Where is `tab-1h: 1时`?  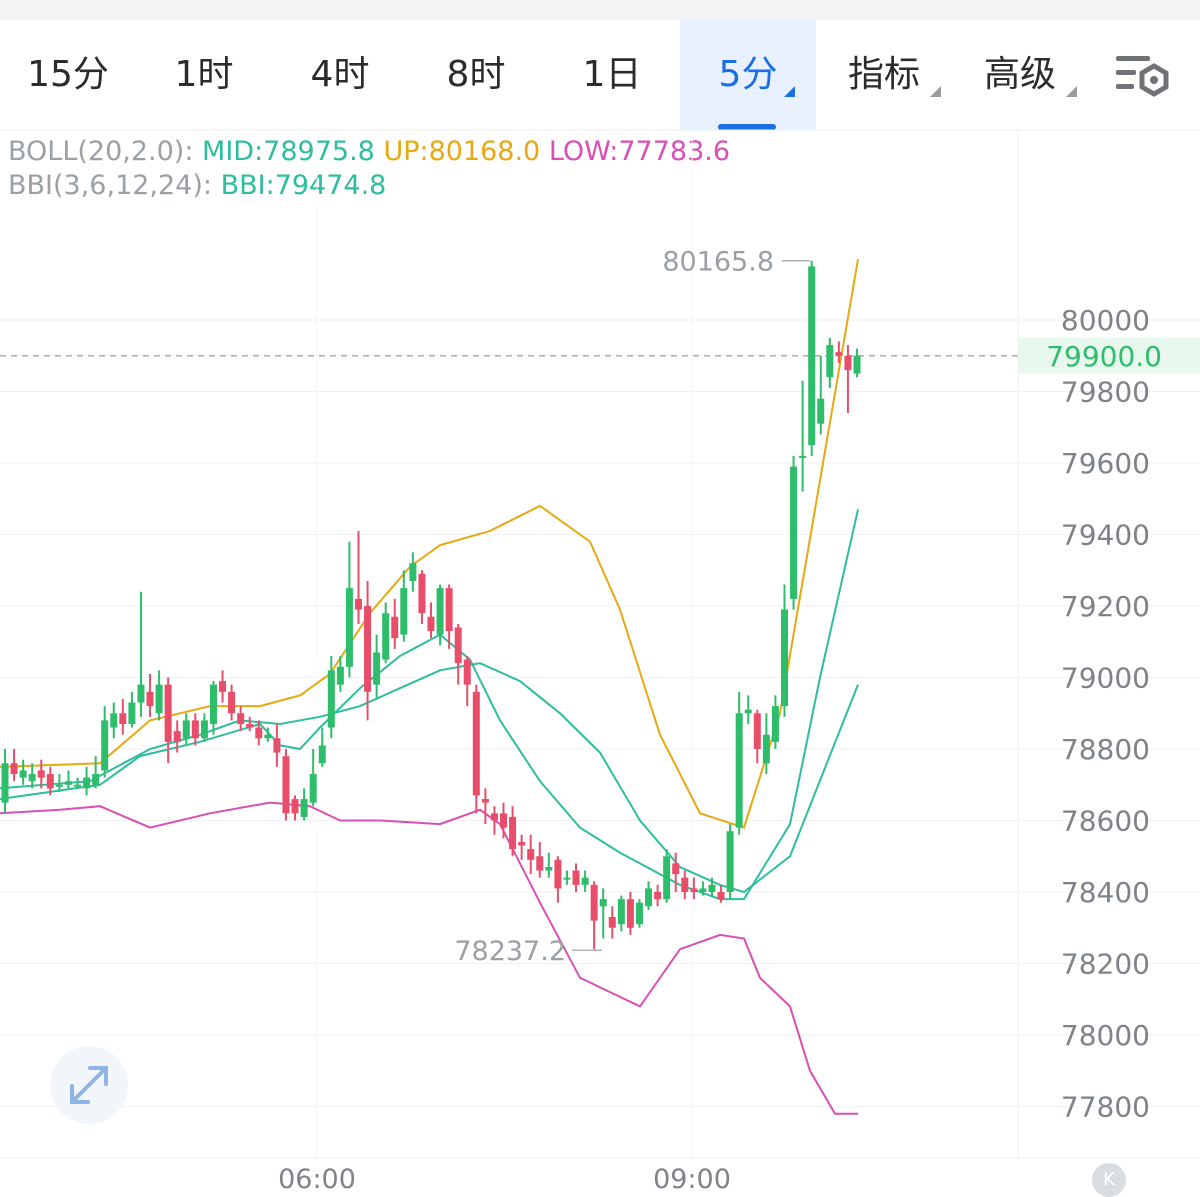
tab-1h: 1时 is located at coordinates (204, 75).